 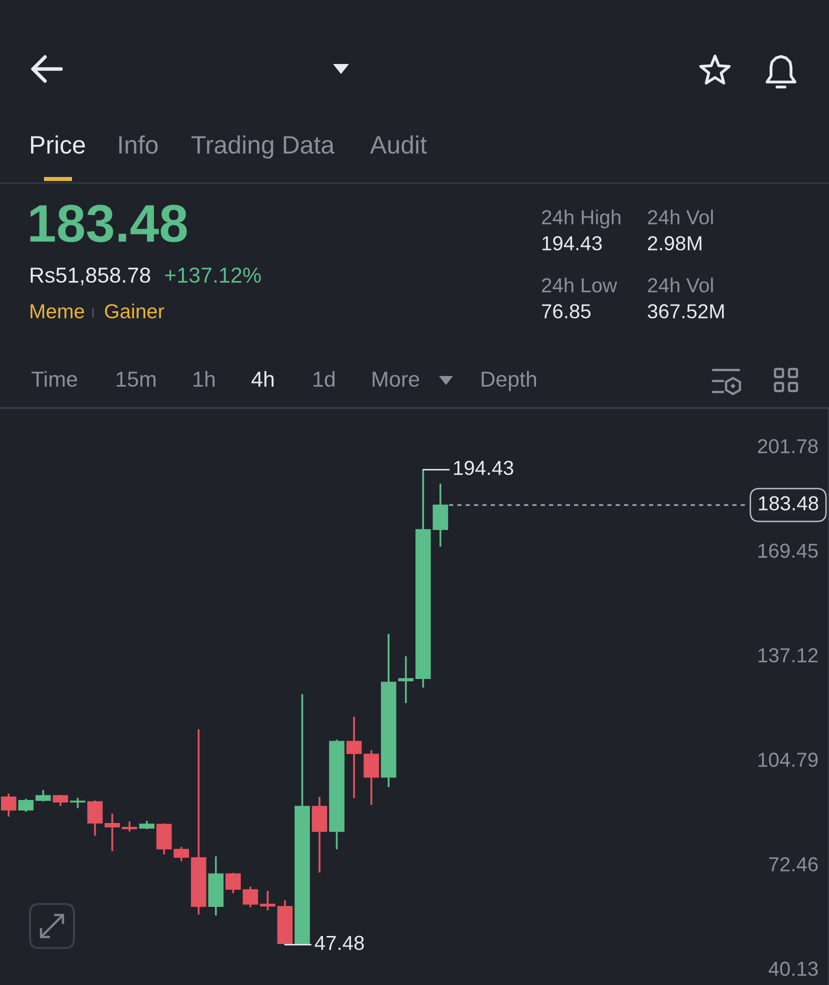 I want to click on text: Meme, so click(x=57, y=311).